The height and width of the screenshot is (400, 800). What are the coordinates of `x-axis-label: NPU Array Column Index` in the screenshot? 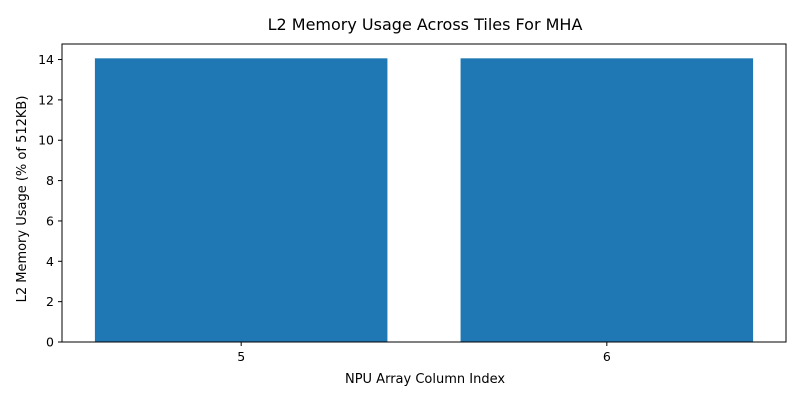 It's located at (425, 379).